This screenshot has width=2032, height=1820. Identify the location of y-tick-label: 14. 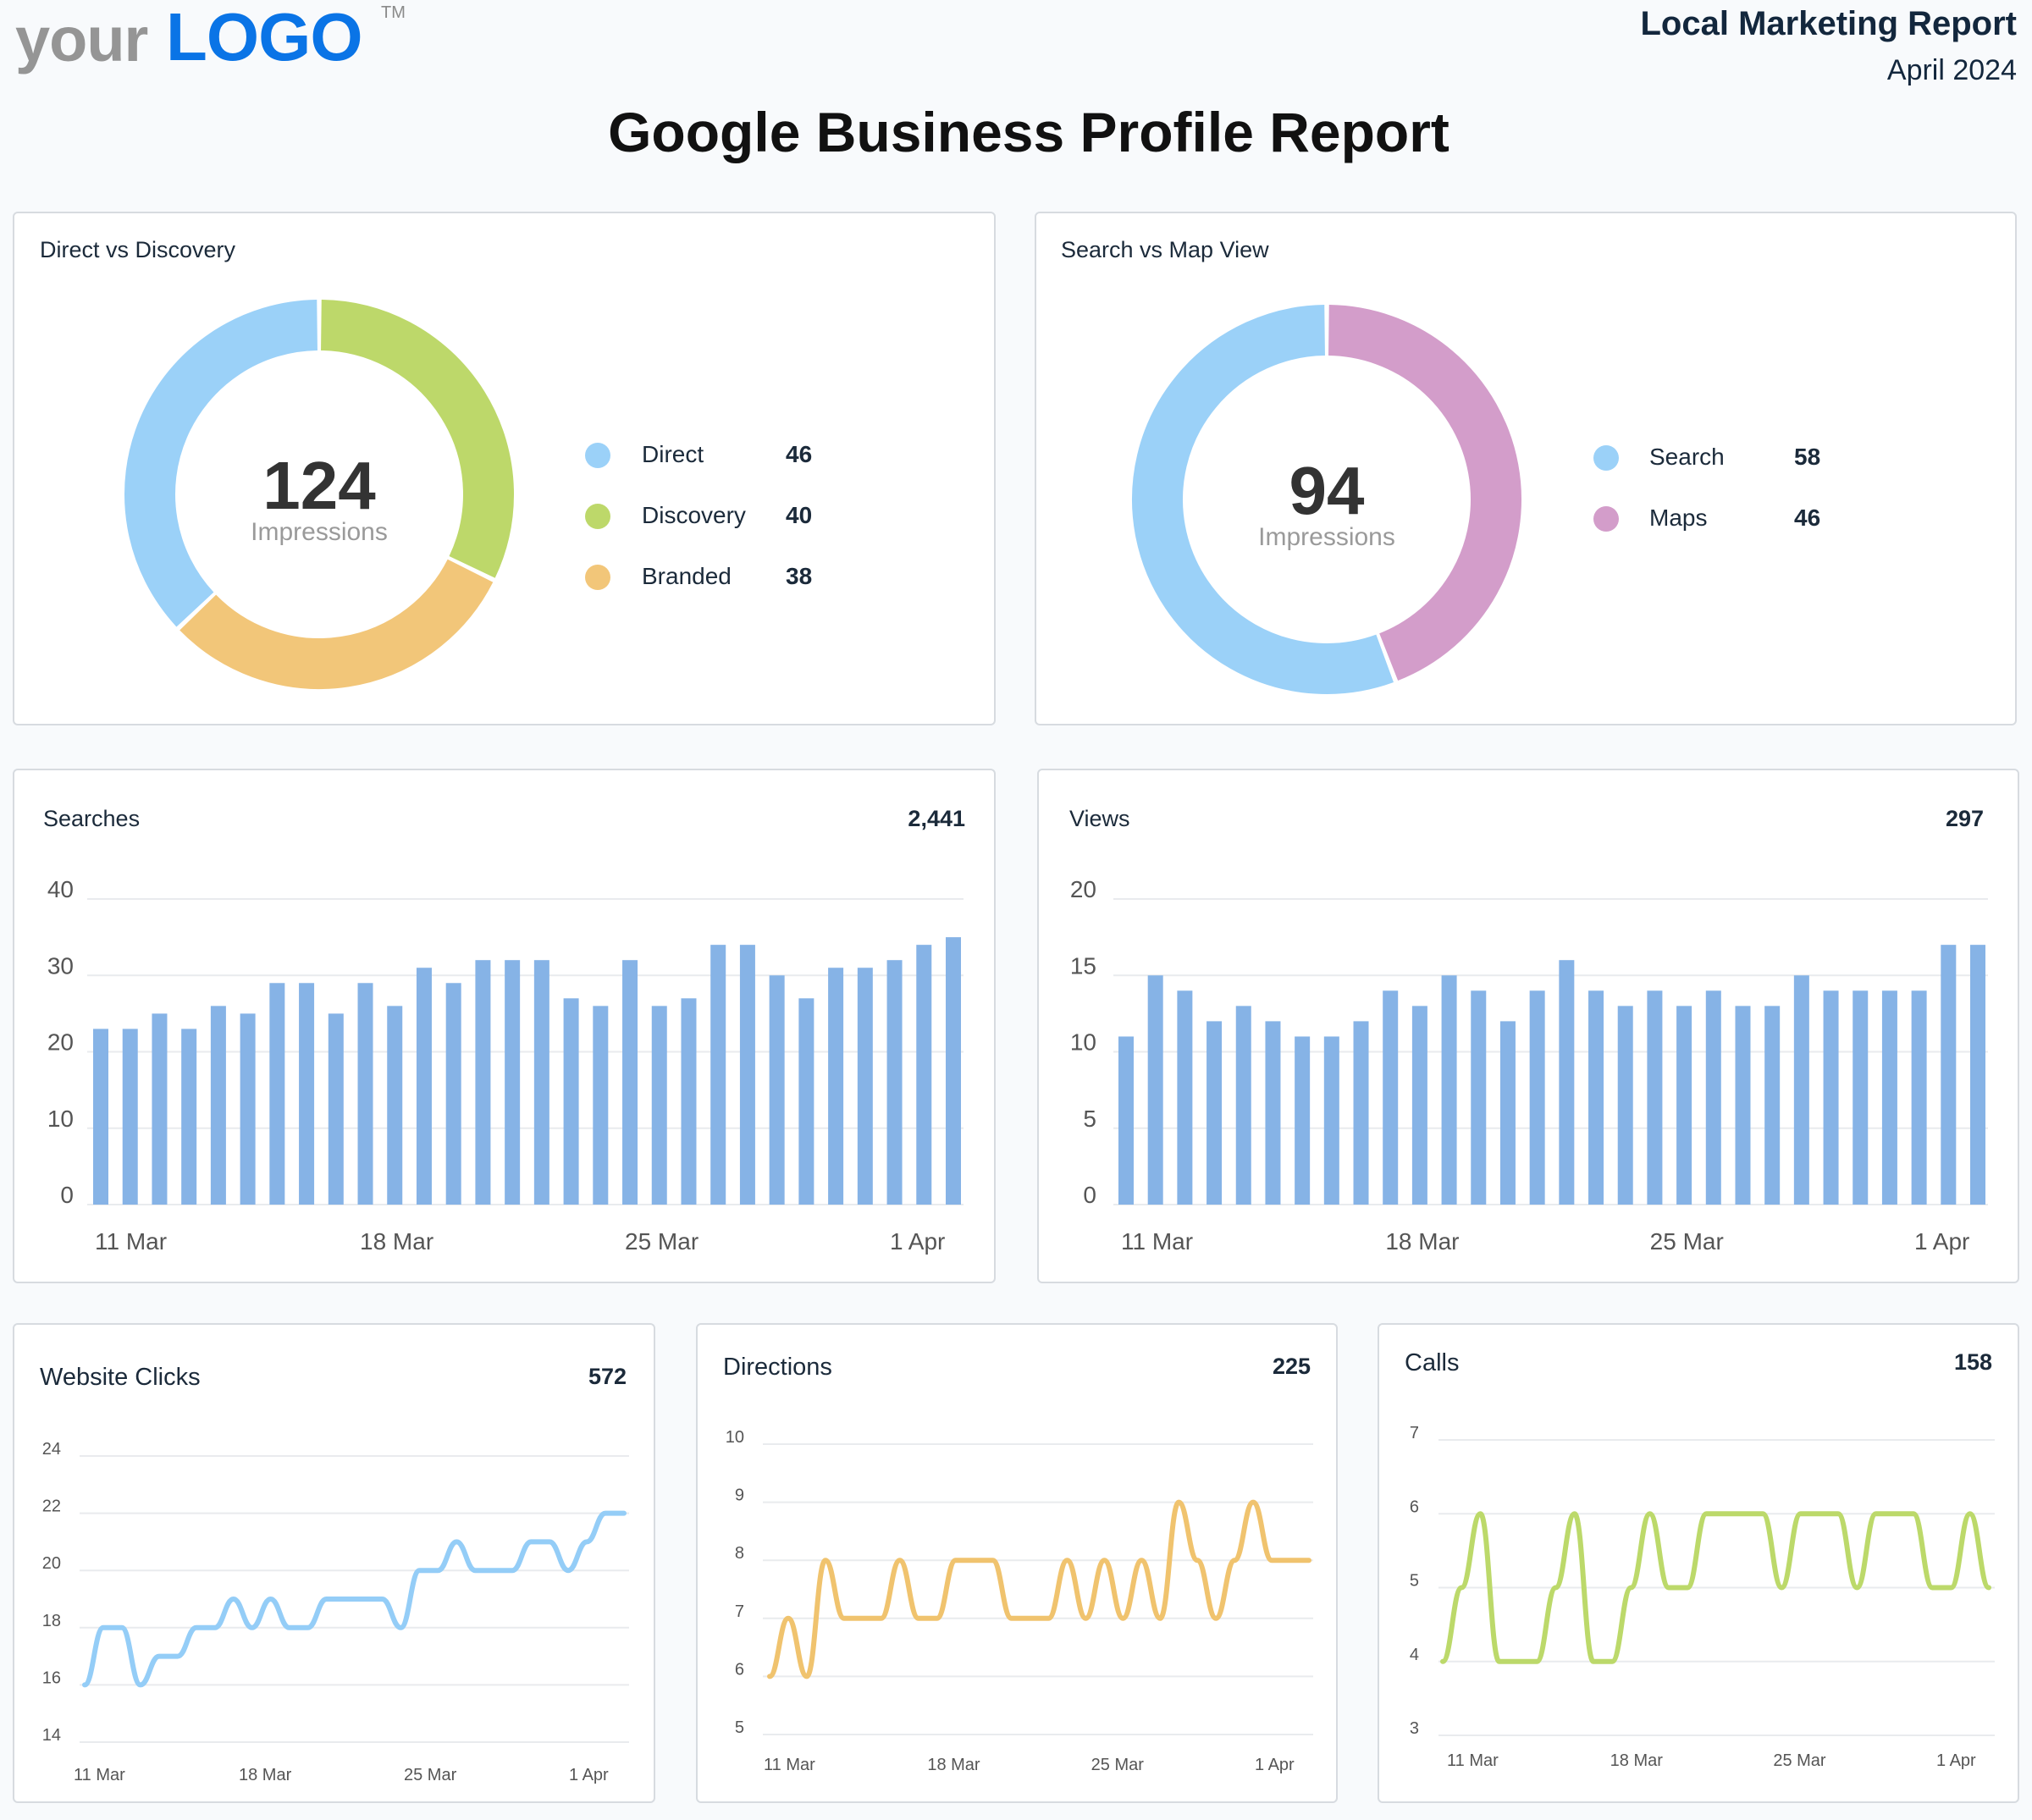
(51, 1736).